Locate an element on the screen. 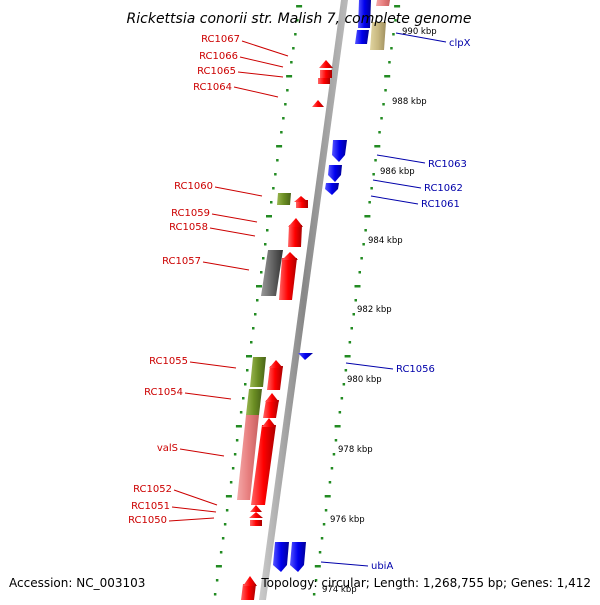 The image size is (600, 605). gene-label: RC1065 is located at coordinates (216, 71).